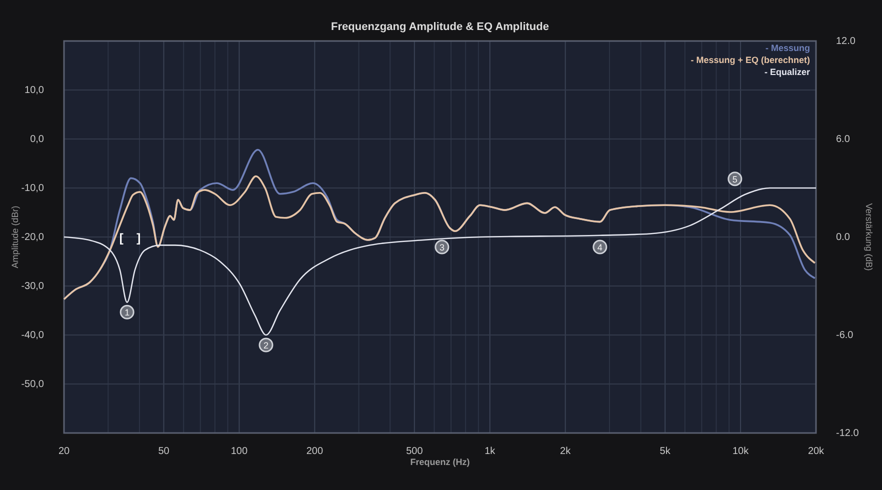 The width and height of the screenshot is (882, 490). What do you see at coordinates (34, 90) in the screenshot?
I see `y-tick-label: 10,0` at bounding box center [34, 90].